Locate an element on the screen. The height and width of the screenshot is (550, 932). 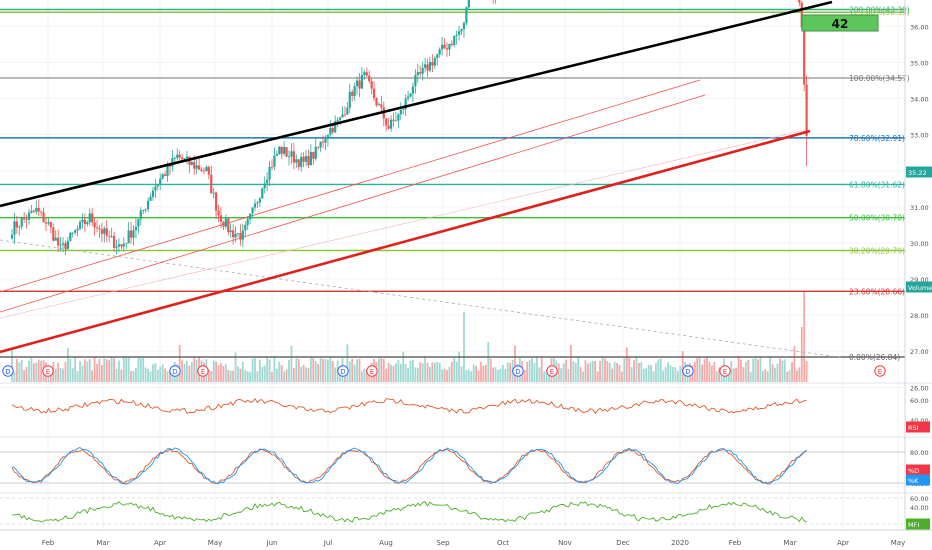
highlight-box is located at coordinates (840, 23).